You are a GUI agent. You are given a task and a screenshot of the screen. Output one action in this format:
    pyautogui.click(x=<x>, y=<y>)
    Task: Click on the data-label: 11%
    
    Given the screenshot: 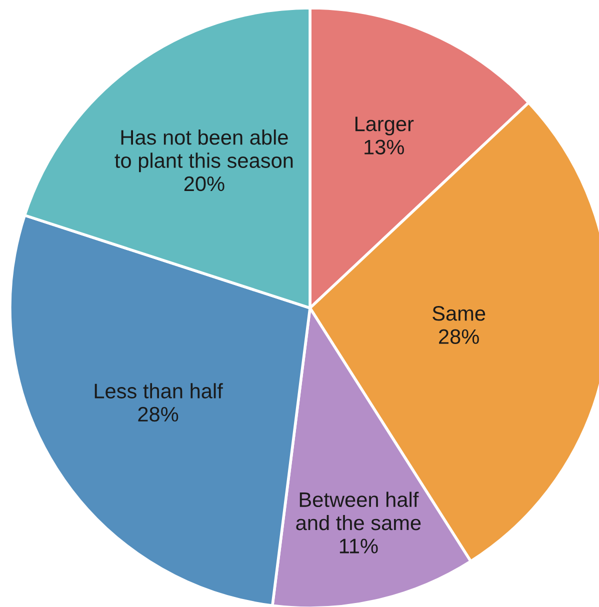 What is the action you would take?
    pyautogui.click(x=359, y=546)
    